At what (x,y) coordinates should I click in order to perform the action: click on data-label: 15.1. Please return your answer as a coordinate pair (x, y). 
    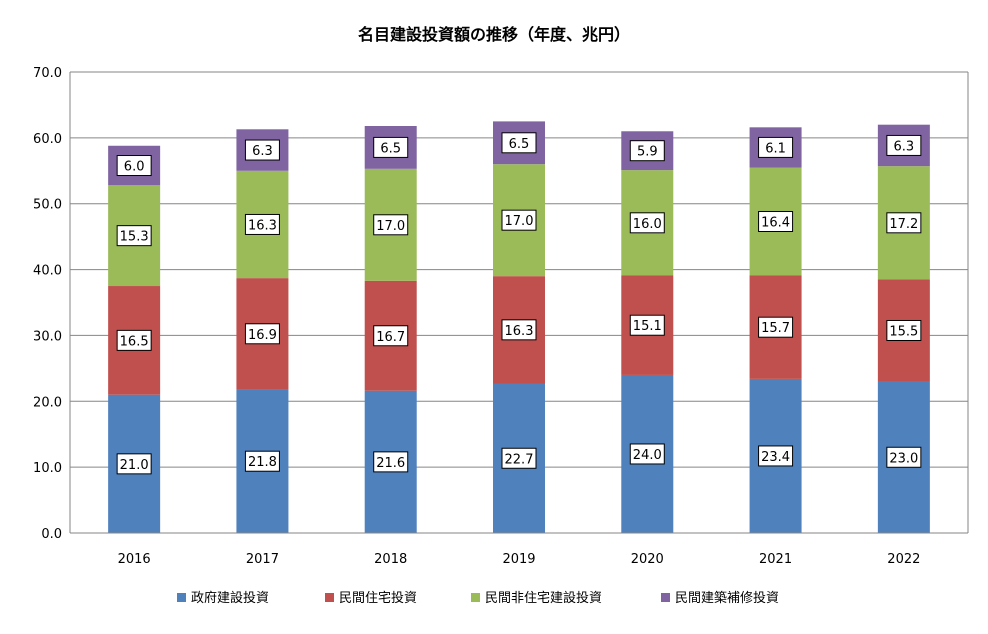
    Looking at the image, I should click on (647, 326).